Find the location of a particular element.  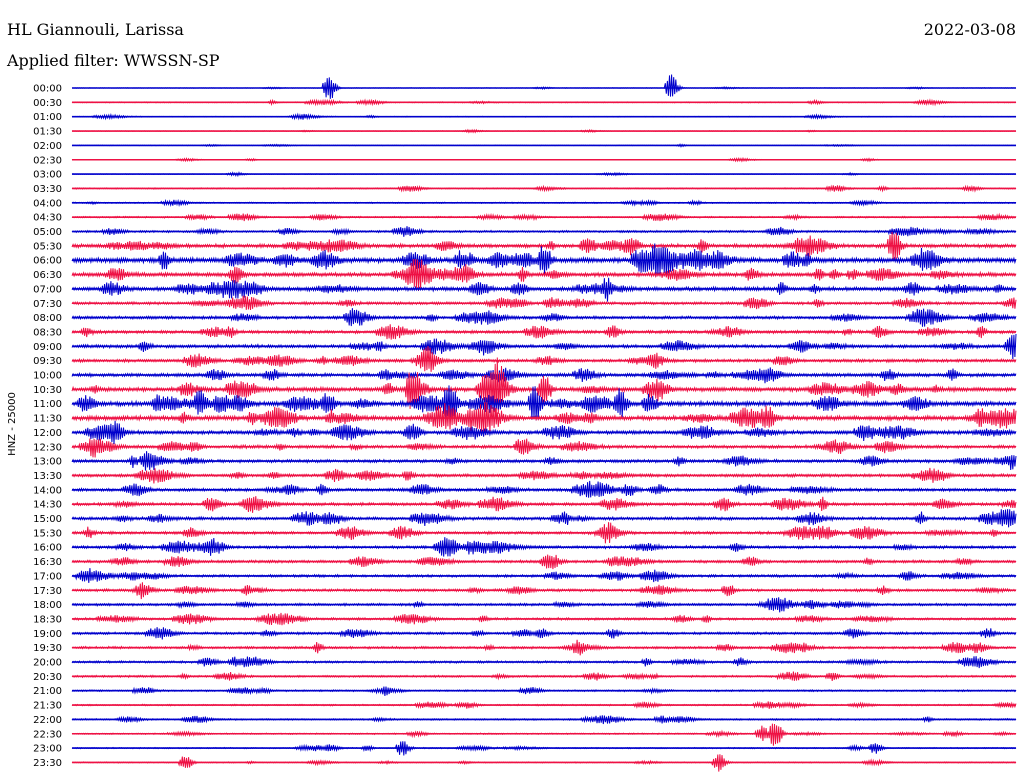

tick-label-1700: 17:00 is located at coordinates (47, 576).